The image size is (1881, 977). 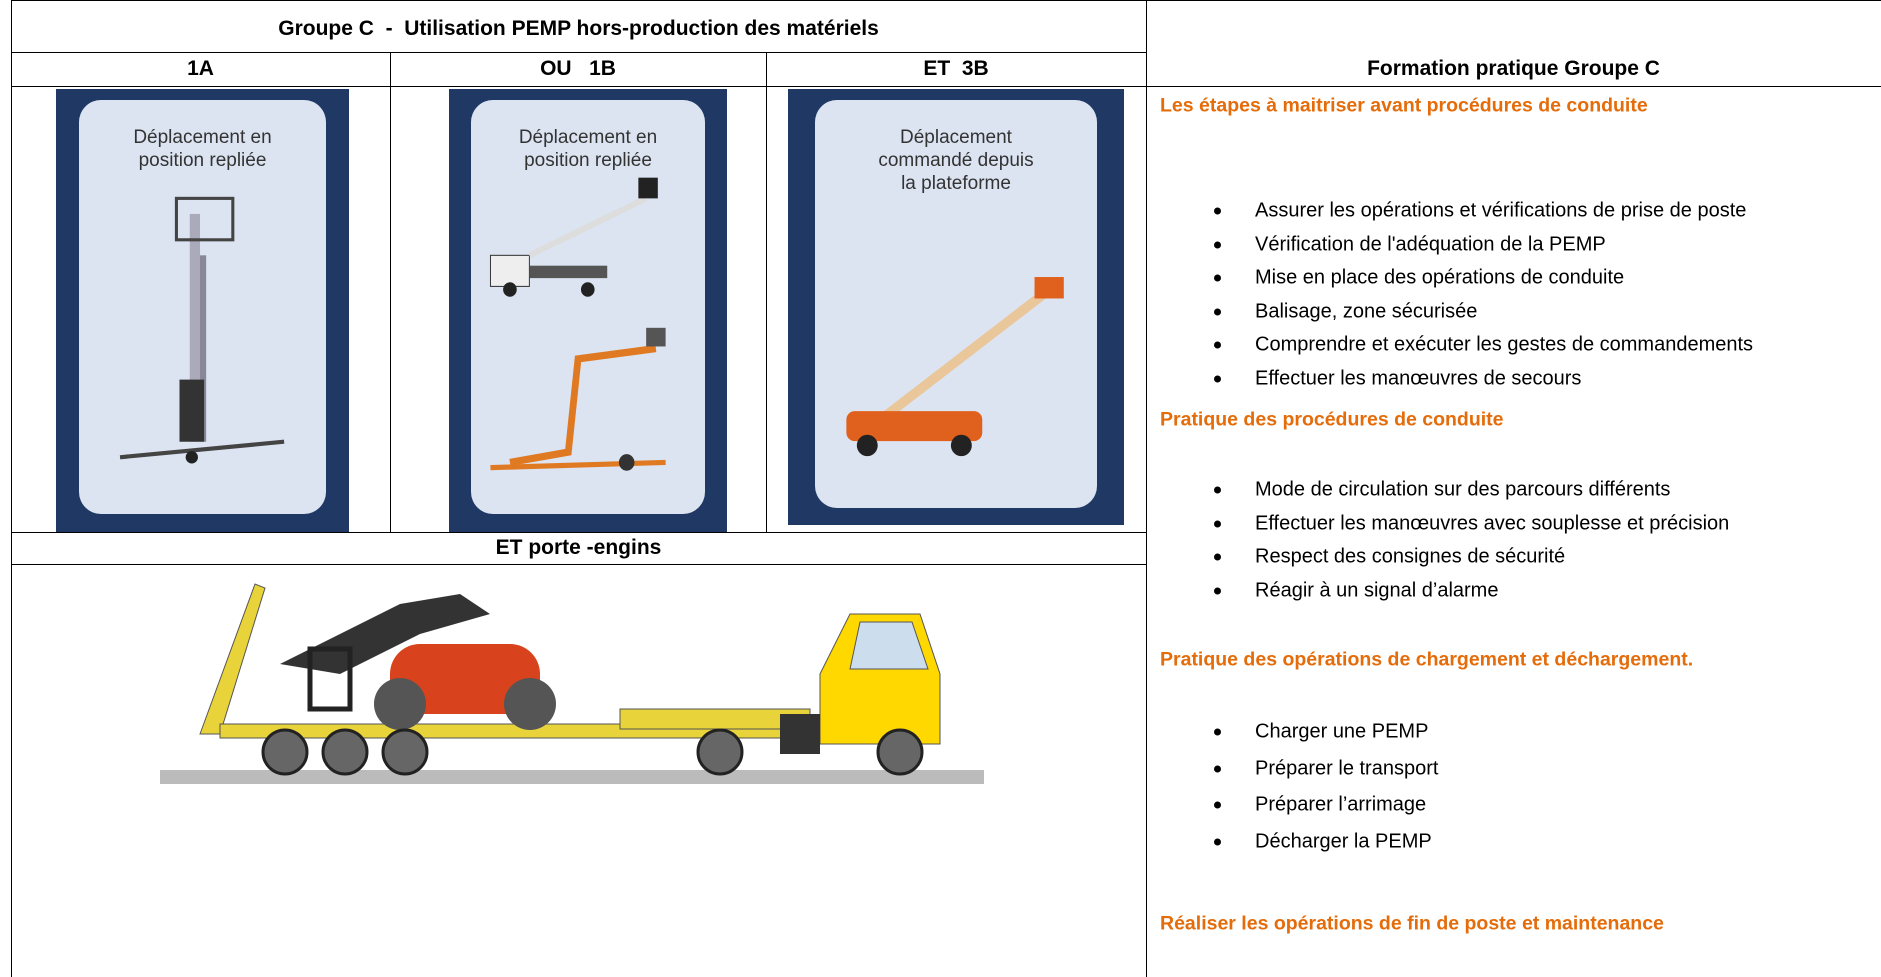 What do you see at coordinates (956, 137) in the screenshot?
I see `caption-line: Déplacement` at bounding box center [956, 137].